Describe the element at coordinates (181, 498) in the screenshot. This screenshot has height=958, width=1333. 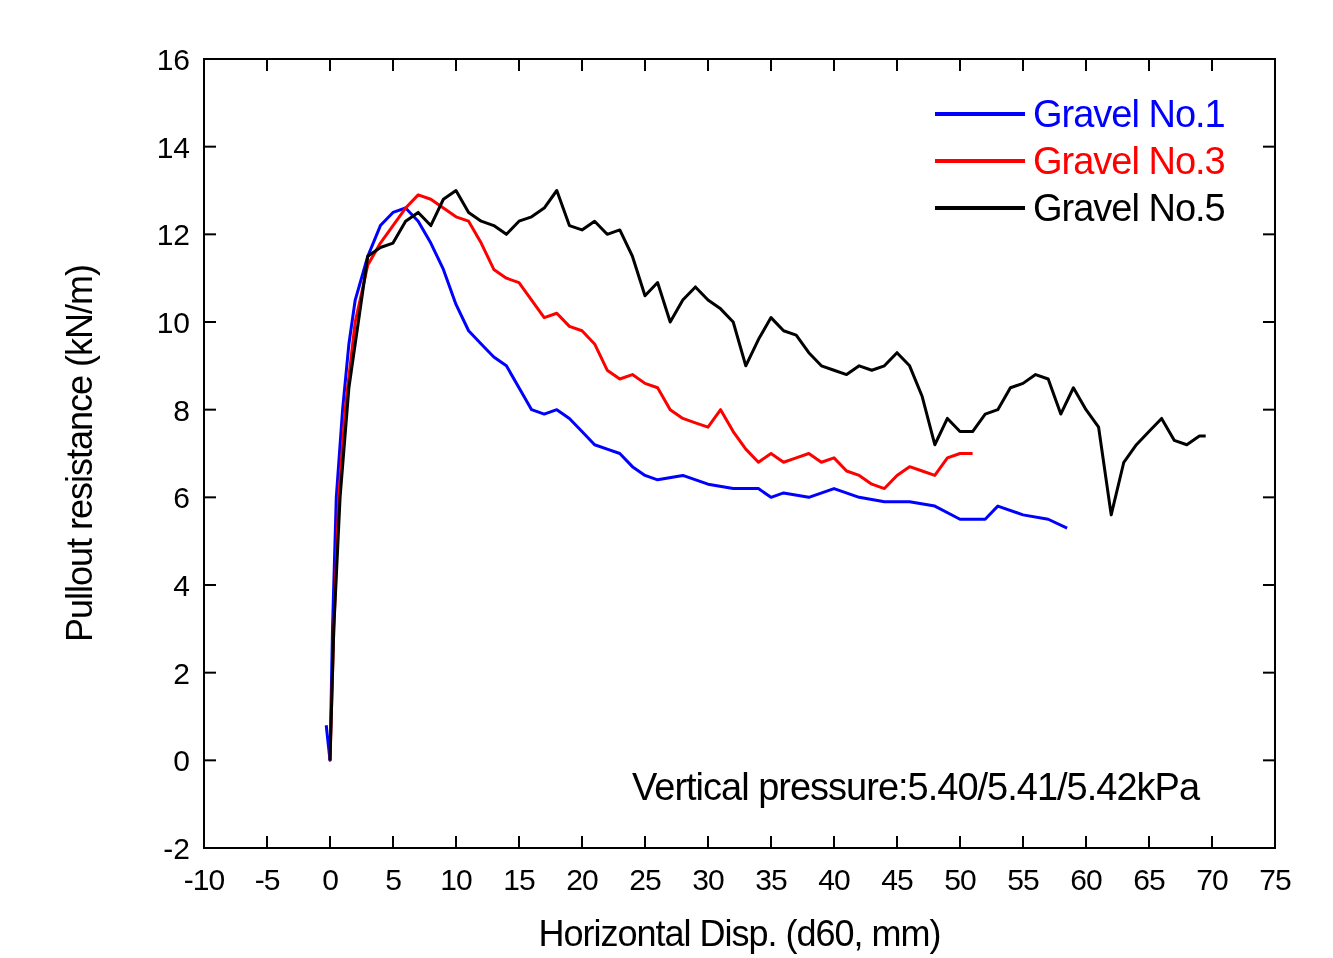
I see `y-tick-label: 6` at that location.